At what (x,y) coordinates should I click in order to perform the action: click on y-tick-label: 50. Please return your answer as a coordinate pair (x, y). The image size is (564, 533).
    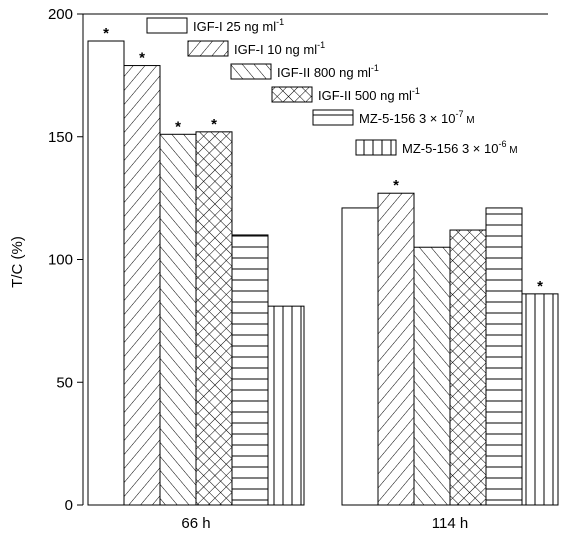
    Looking at the image, I should click on (64, 382).